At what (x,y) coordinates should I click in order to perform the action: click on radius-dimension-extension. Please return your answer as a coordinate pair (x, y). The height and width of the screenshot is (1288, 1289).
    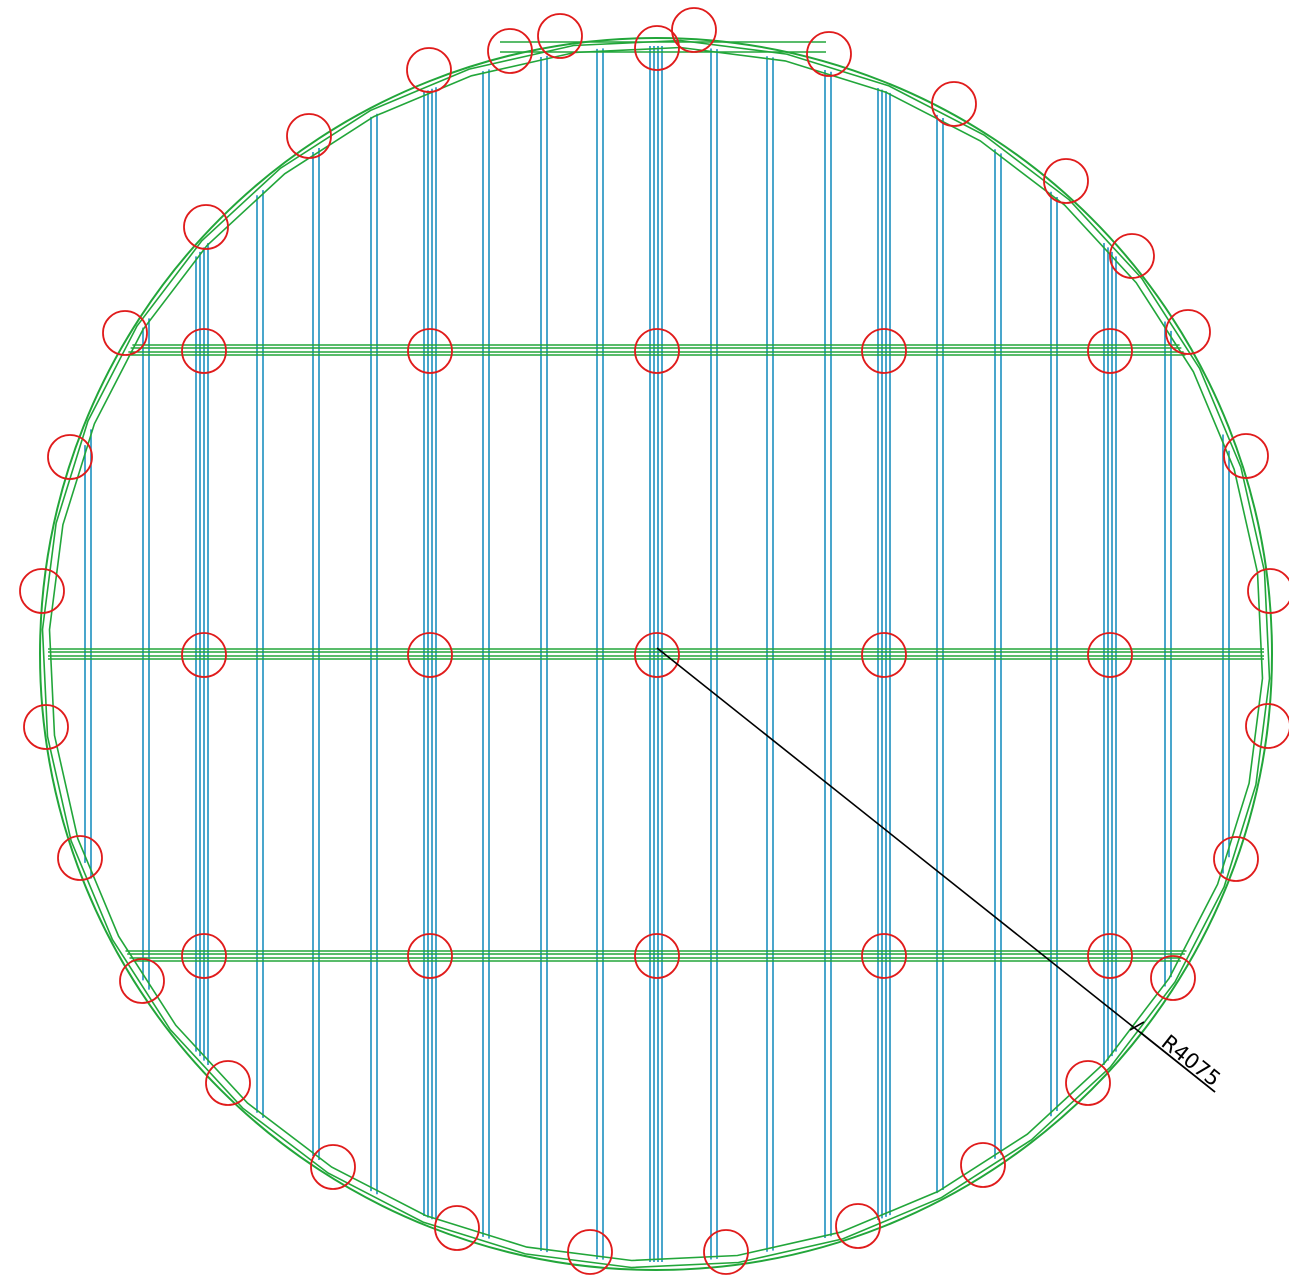
    Looking at the image, I should click on (1177, 1062).